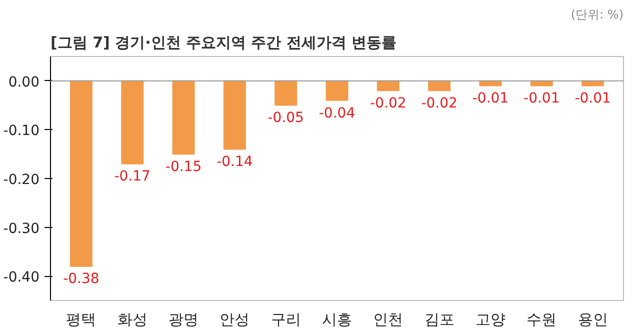 This screenshot has width=643, height=331. Describe the element at coordinates (21, 180) in the screenshot. I see `y-tick-label: -0.20` at that location.